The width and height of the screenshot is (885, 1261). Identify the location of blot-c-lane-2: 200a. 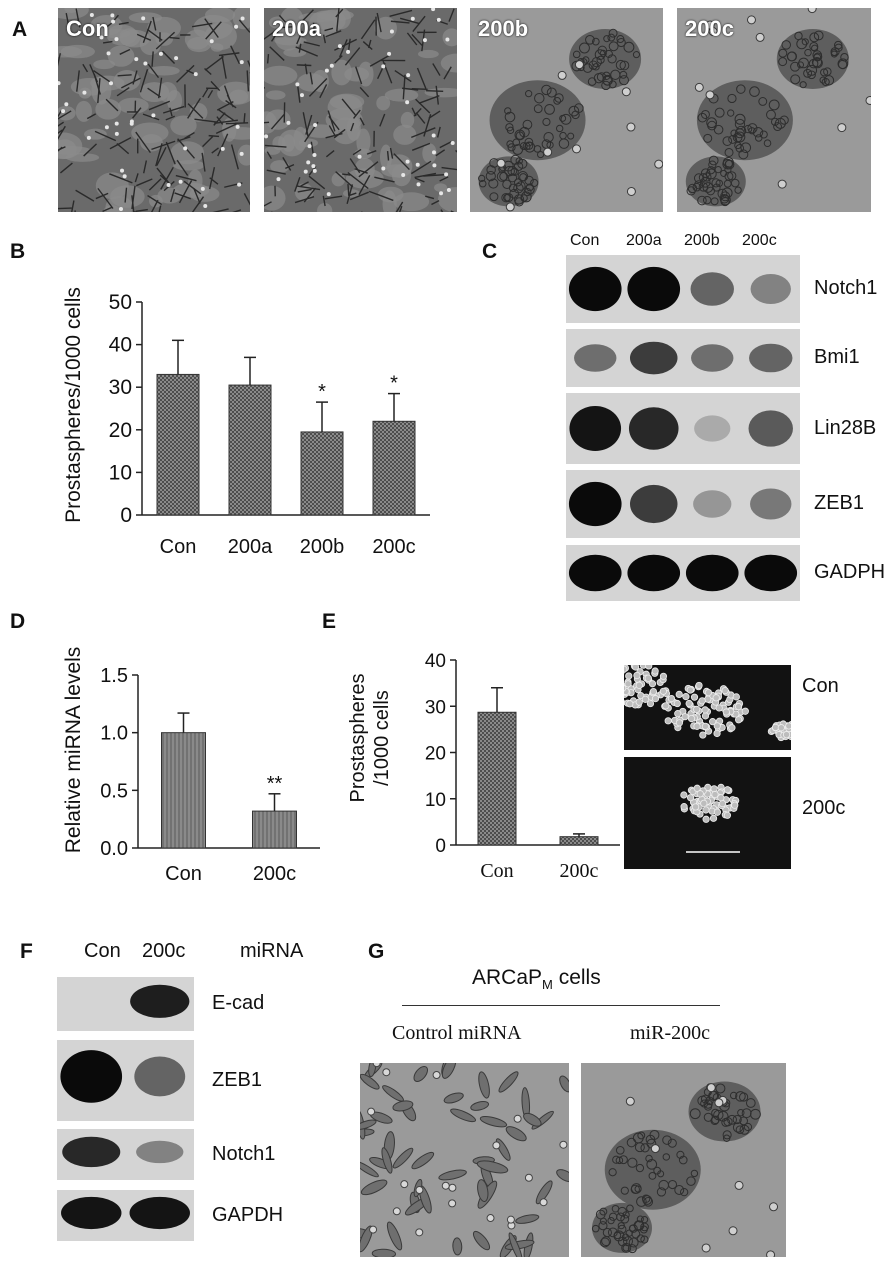
(644, 240).